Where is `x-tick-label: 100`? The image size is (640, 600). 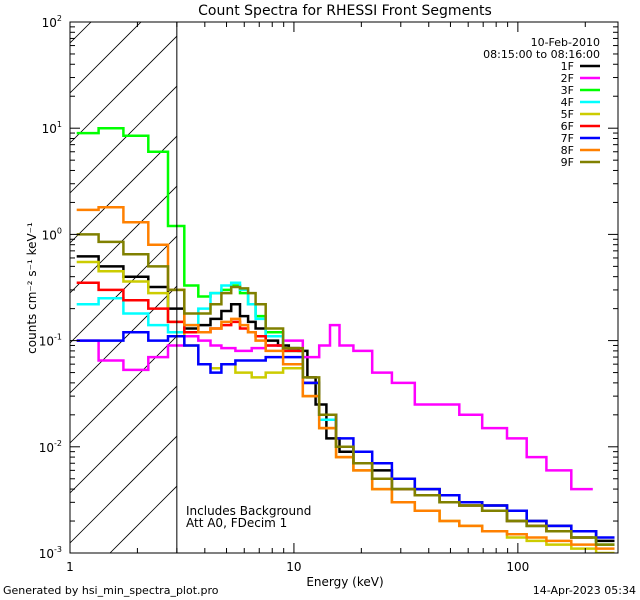 x-tick-label: 100 is located at coordinates (517, 567).